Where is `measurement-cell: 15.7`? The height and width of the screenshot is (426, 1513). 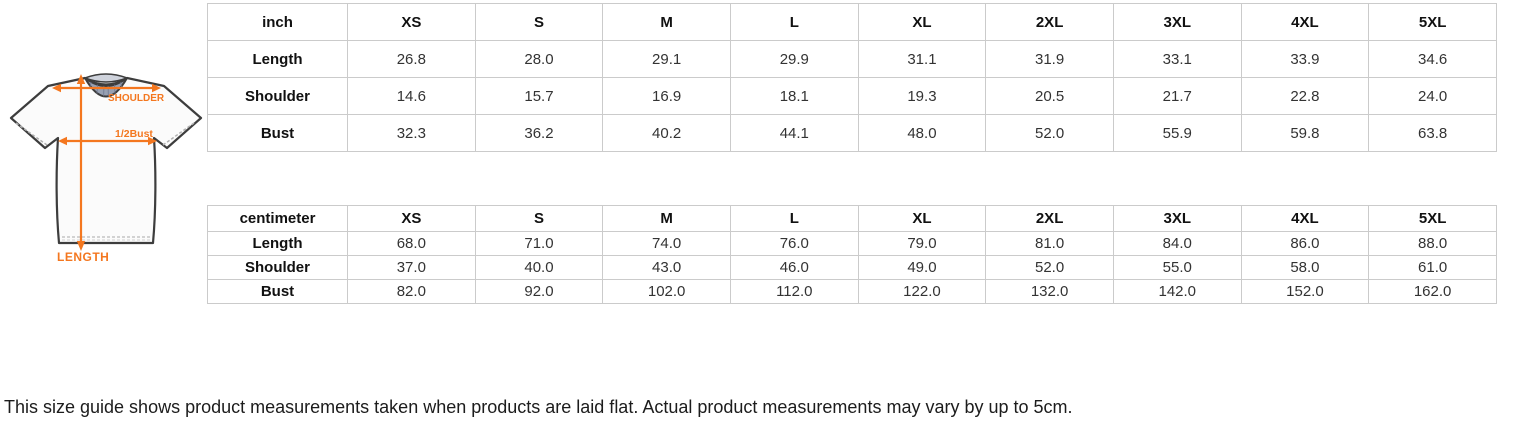
measurement-cell: 15.7 is located at coordinates (539, 96).